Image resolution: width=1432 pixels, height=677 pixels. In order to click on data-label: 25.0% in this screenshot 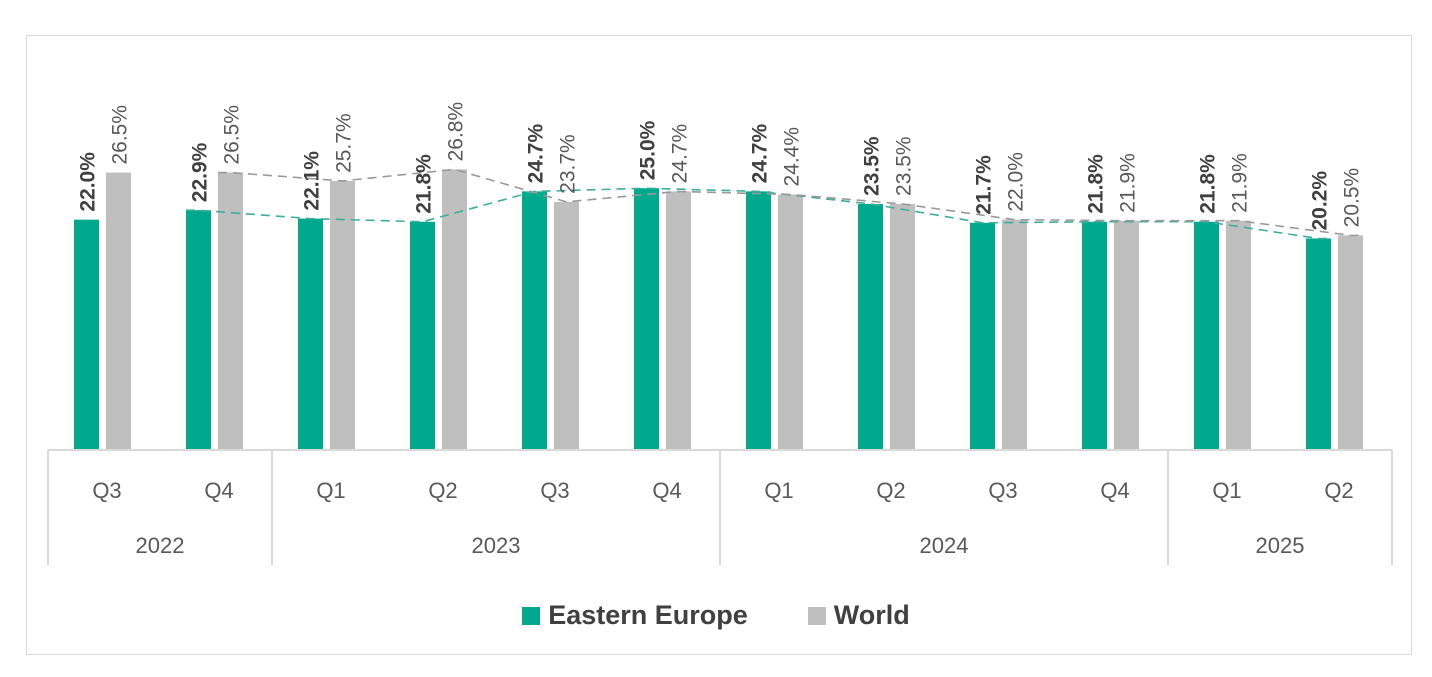, I will do `click(648, 150)`.